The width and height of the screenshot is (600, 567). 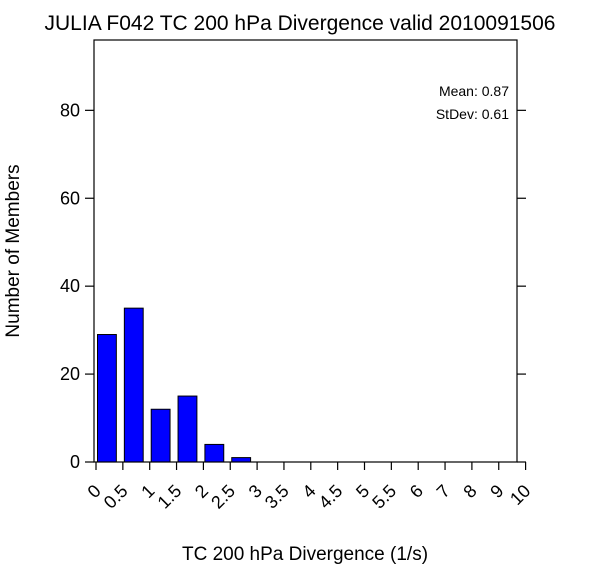 I want to click on y-axis-label: Number of Members, so click(x=13, y=250).